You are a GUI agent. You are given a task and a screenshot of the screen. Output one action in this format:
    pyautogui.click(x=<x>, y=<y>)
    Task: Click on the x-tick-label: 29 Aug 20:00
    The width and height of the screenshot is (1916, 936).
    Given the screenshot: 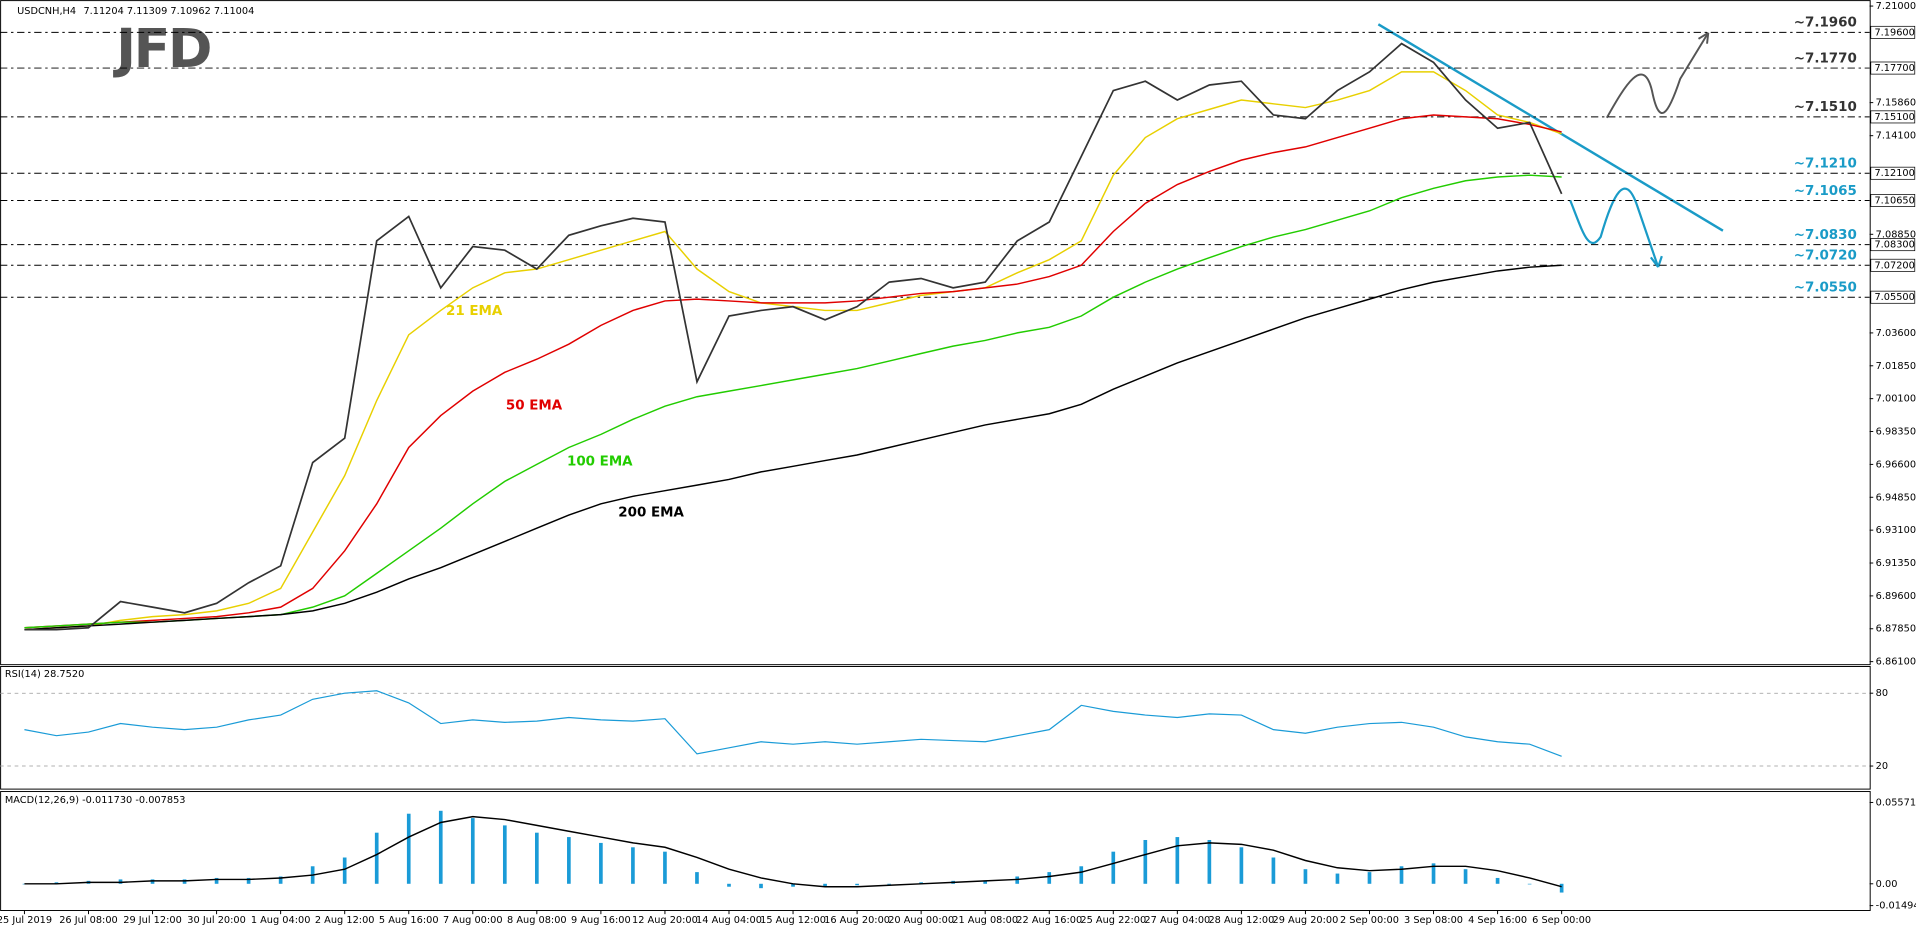 What is the action you would take?
    pyautogui.click(x=1306, y=920)
    